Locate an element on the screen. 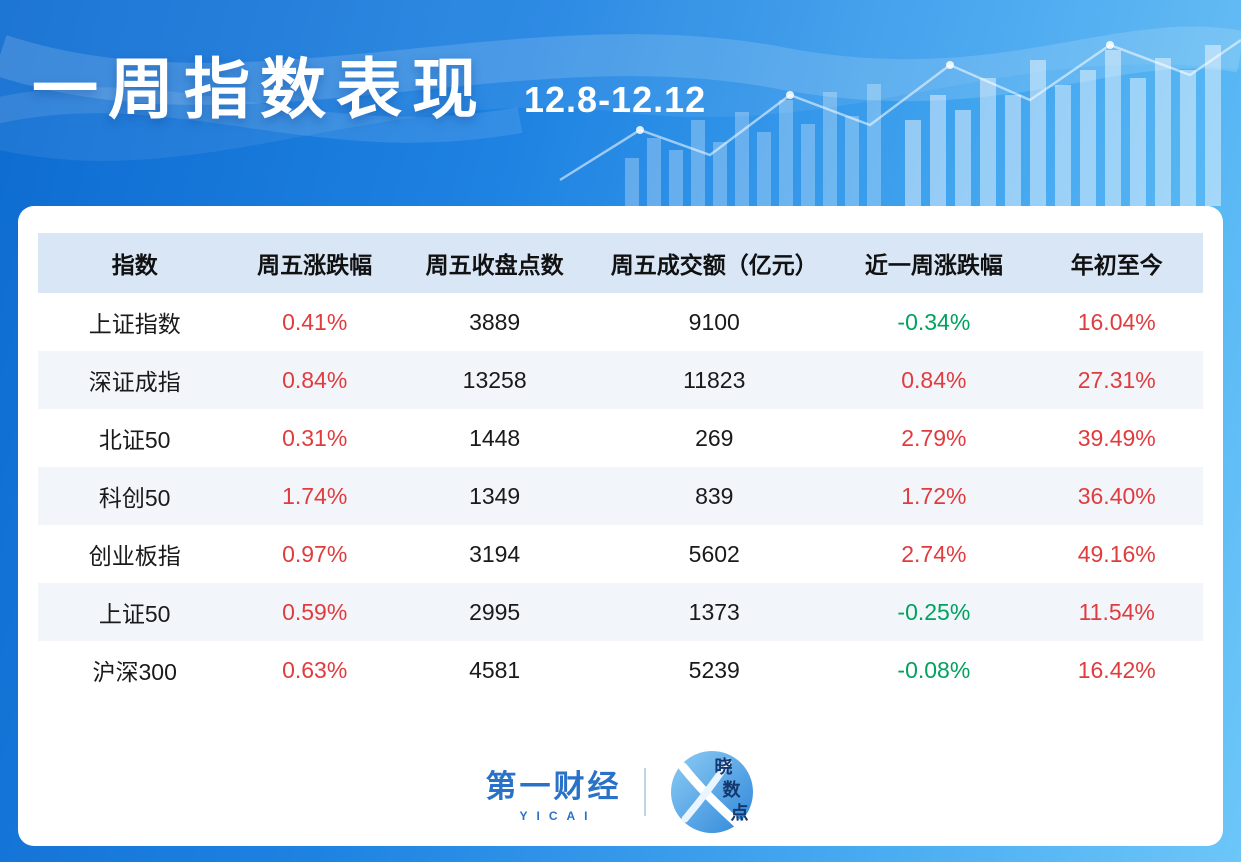  table-row: 上证指数 0.41% 3889 9100 -0.34% 16.04% is located at coordinates (620, 322).